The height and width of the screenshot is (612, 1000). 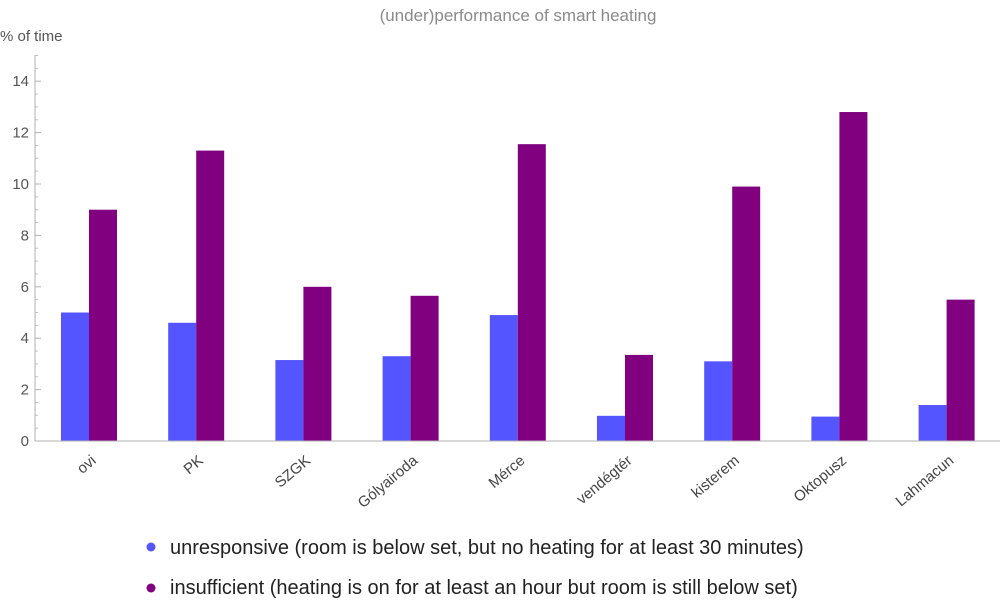 What do you see at coordinates (518, 15) in the screenshot?
I see `chart-title: (under)performance of smart heating` at bounding box center [518, 15].